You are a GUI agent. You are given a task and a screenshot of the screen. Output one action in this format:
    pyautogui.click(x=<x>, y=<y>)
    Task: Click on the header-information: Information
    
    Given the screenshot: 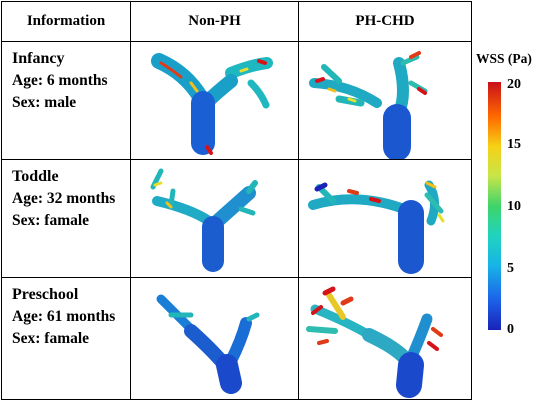 What is the action you would take?
    pyautogui.click(x=66, y=21)
    